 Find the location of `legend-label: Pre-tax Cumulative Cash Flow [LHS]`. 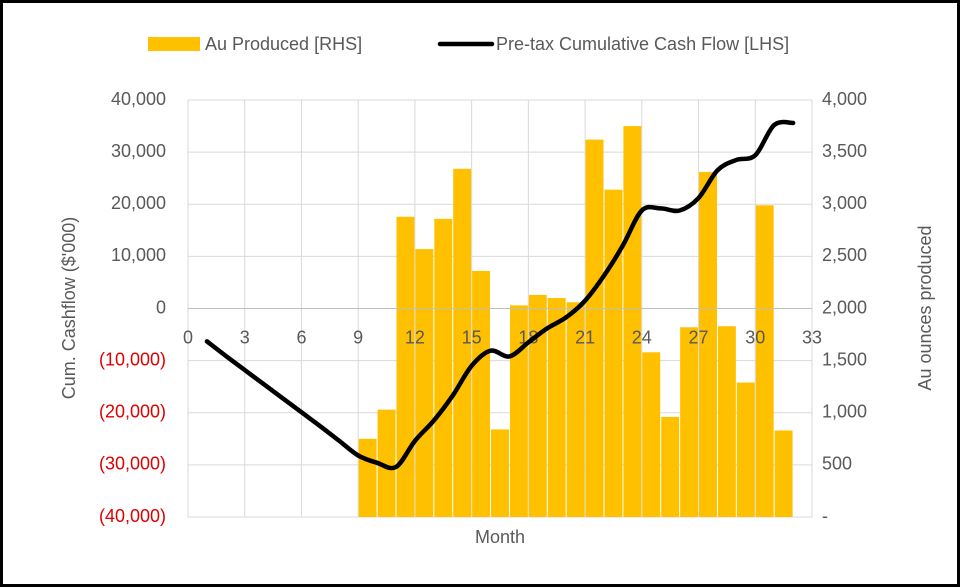

legend-label: Pre-tax Cumulative Cash Flow [LHS] is located at coordinates (642, 44).